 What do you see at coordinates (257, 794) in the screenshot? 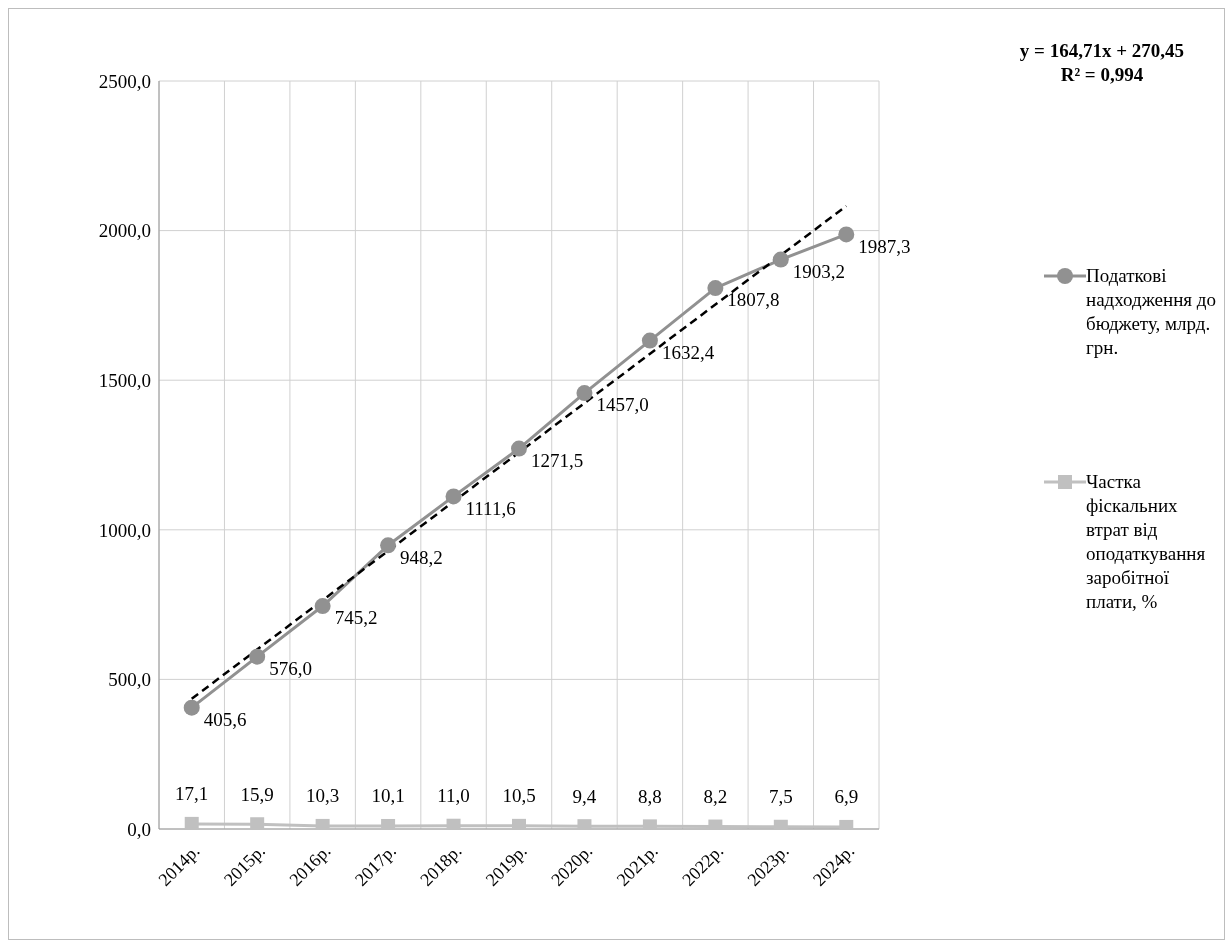
I see `data-label: 15,9` at bounding box center [257, 794].